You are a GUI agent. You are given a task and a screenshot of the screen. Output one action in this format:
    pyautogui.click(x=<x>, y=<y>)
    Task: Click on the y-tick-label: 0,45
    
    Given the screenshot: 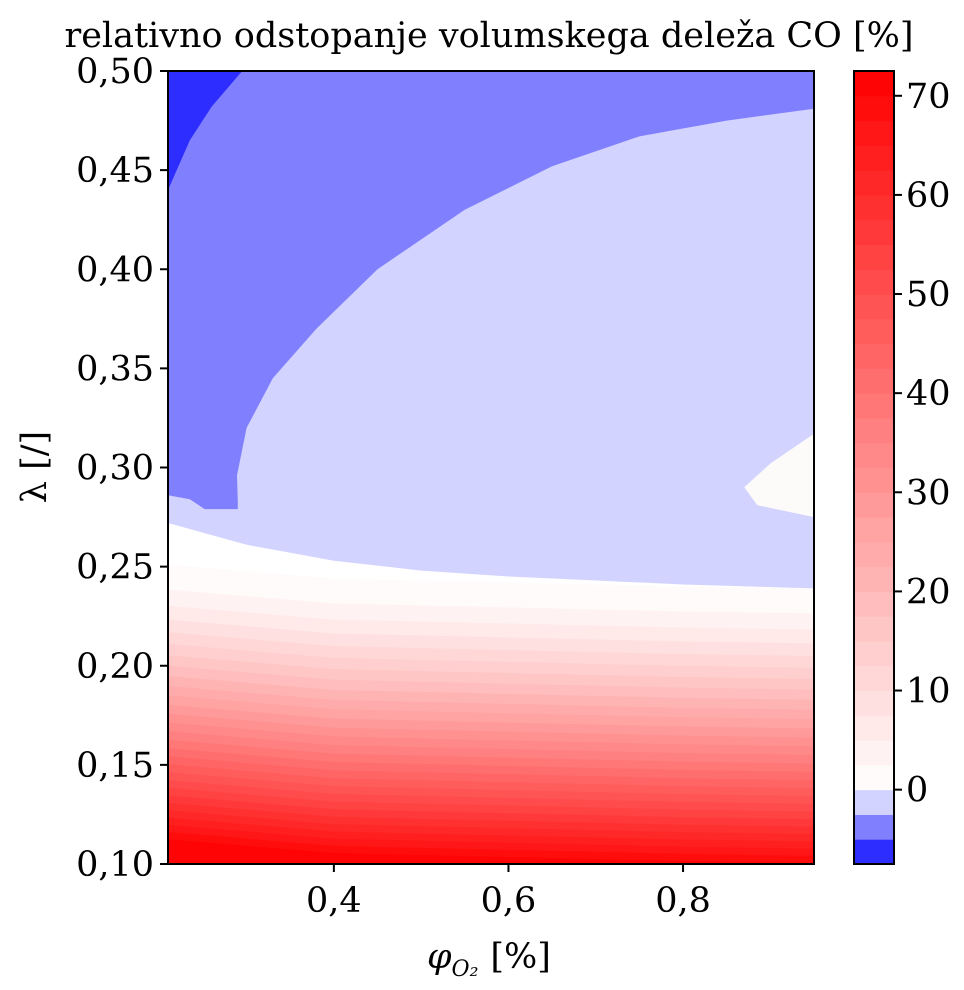 What is the action you would take?
    pyautogui.click(x=115, y=171)
    